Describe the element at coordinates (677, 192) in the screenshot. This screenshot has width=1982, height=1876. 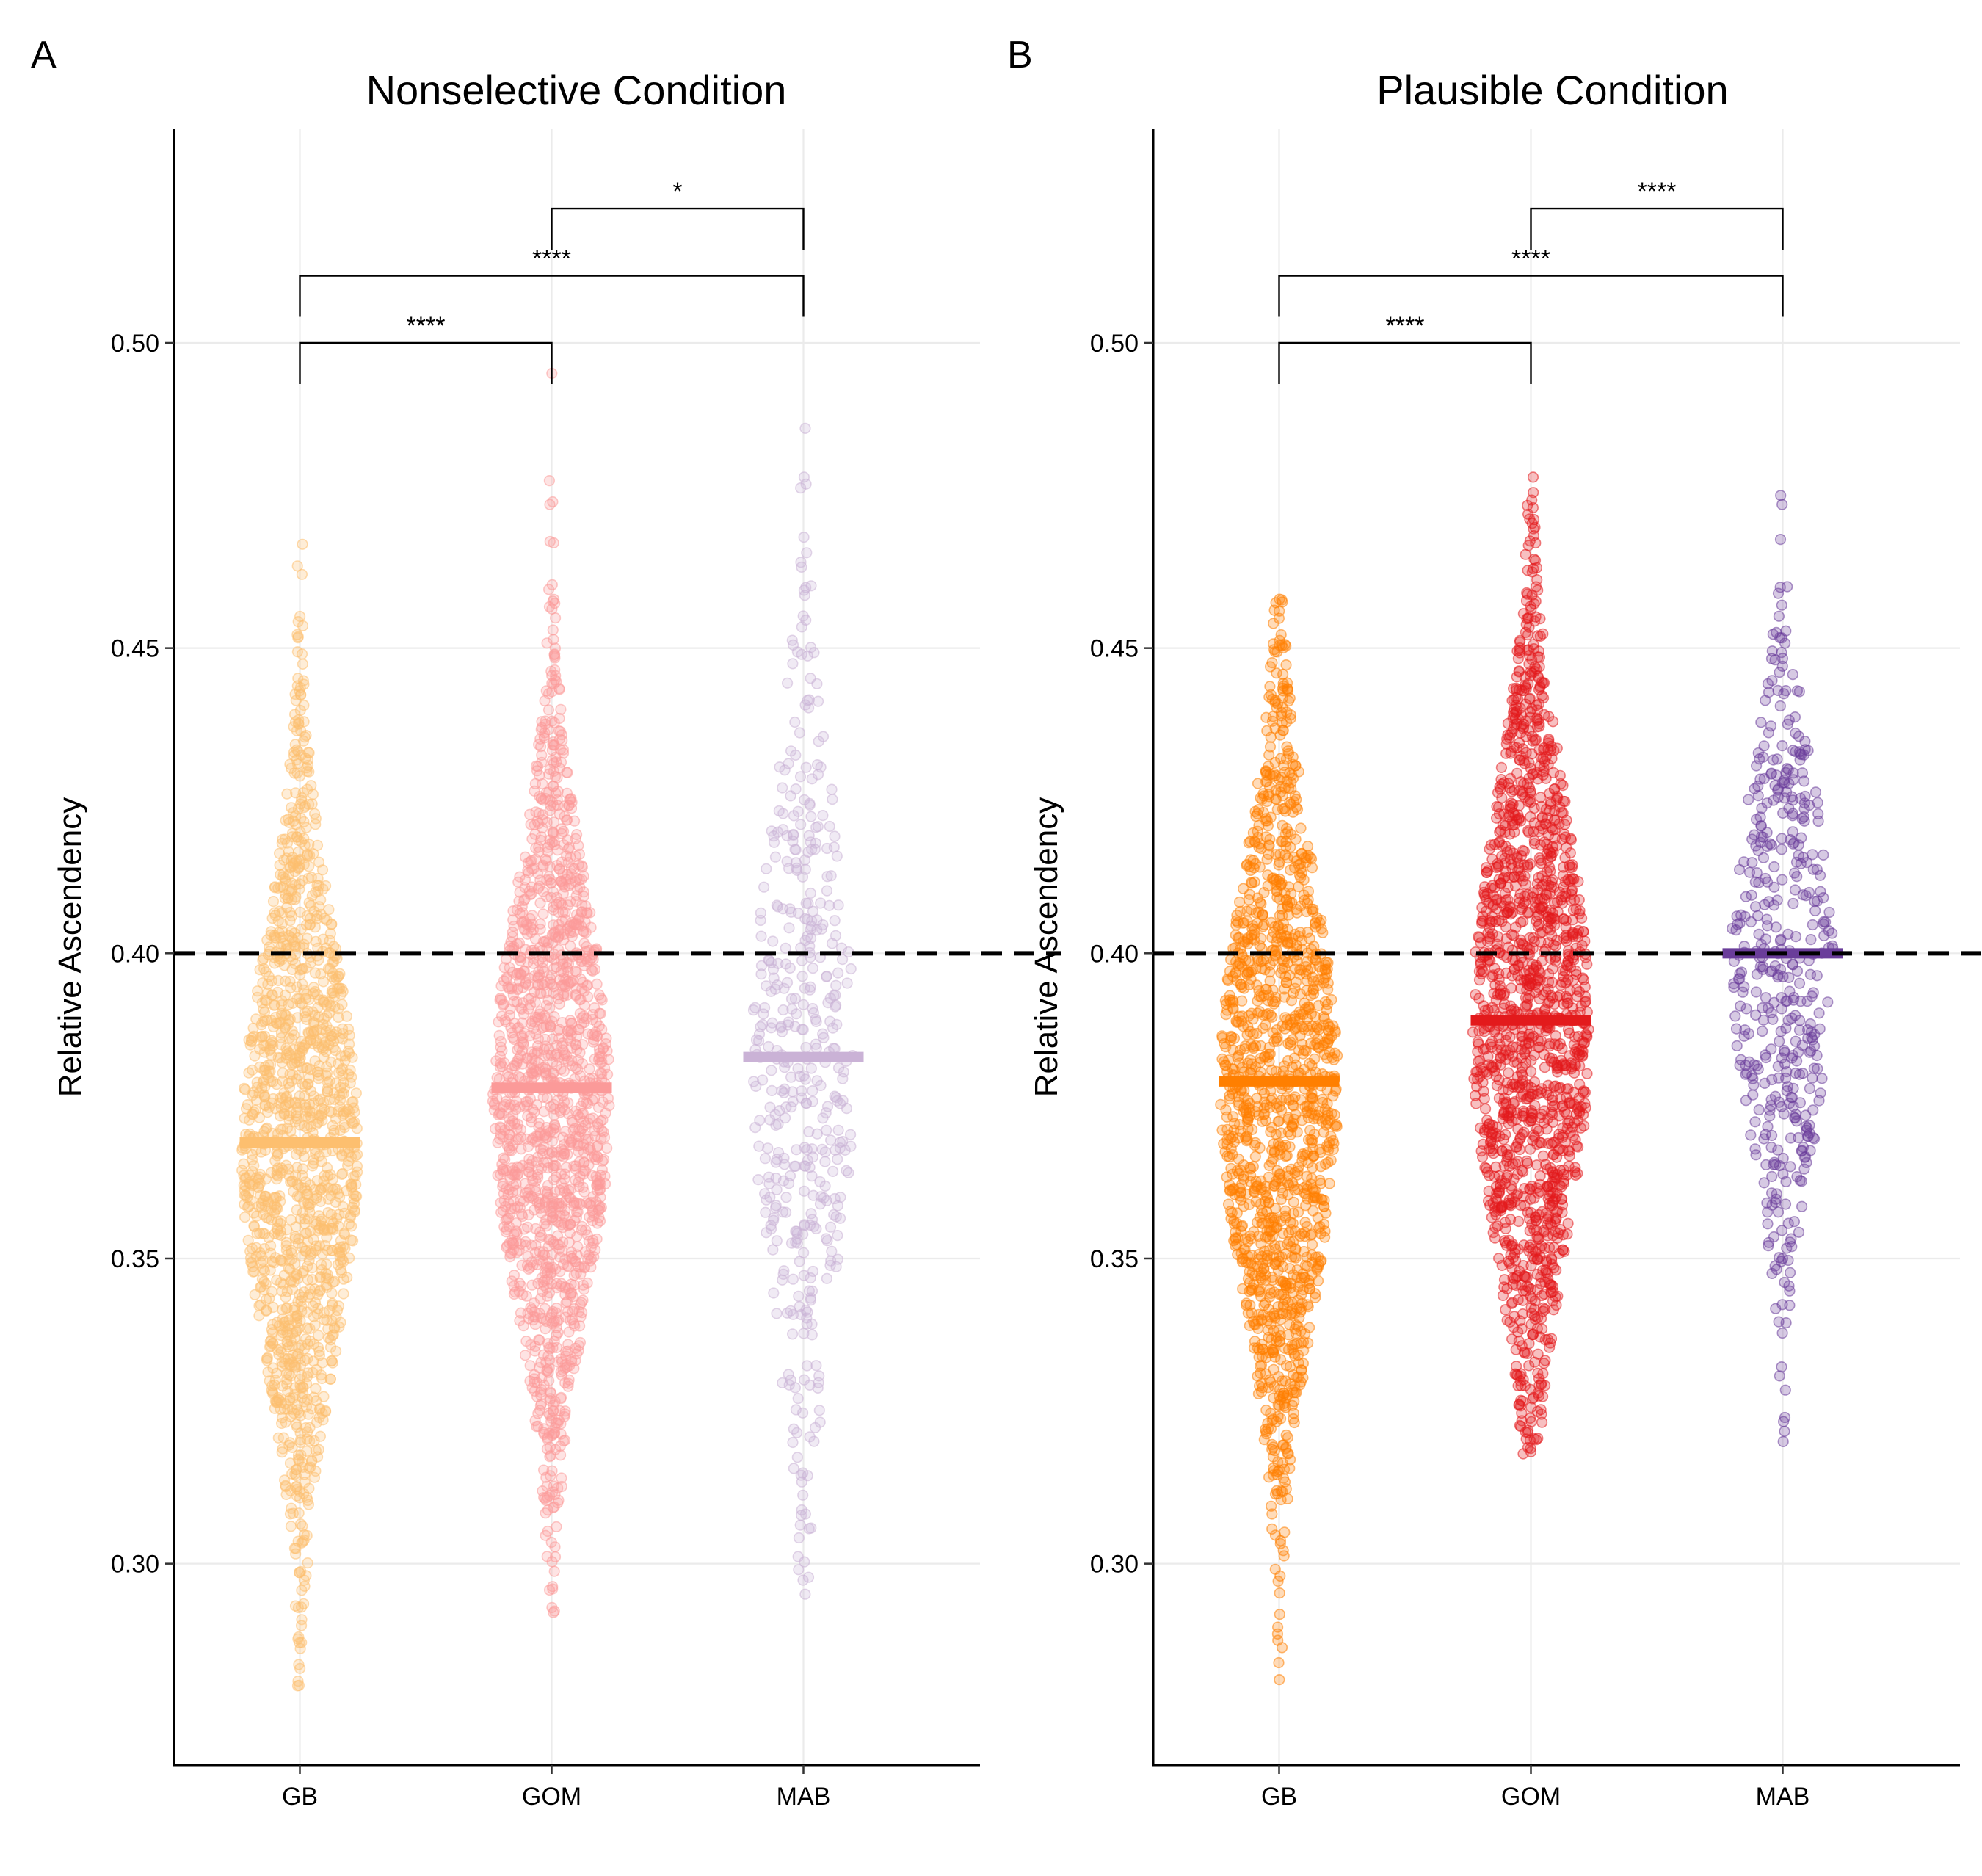
I see `significance-label-nonselective-condition-2: *` at that location.